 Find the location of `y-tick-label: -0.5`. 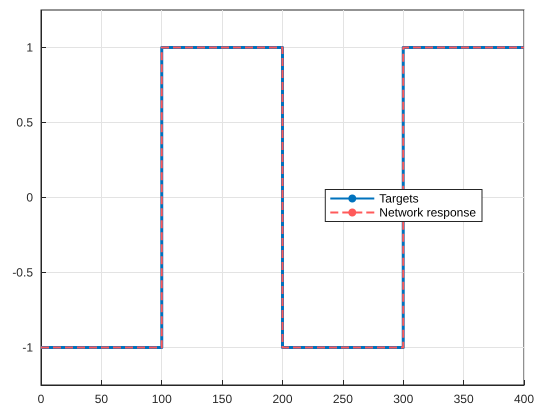

y-tick-label: -0.5 is located at coordinates (23, 273).